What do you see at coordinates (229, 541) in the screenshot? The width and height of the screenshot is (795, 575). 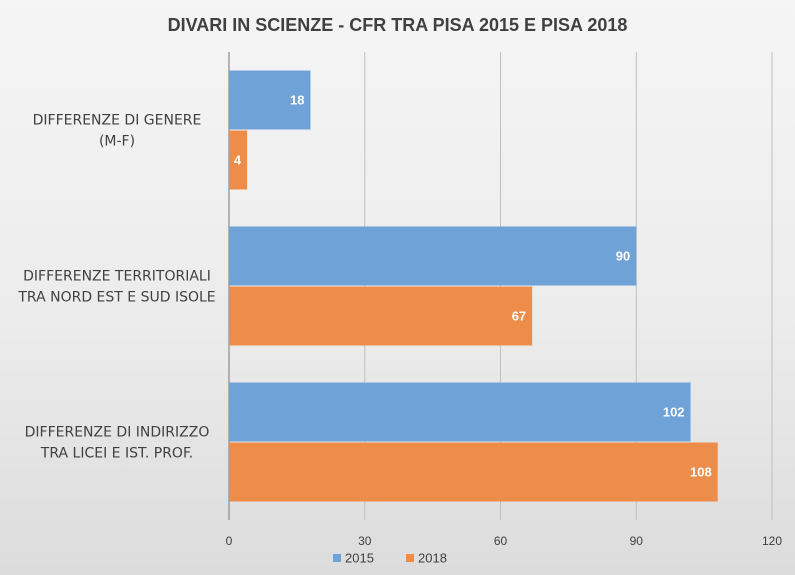 I see `x-tick-label-0: 0` at bounding box center [229, 541].